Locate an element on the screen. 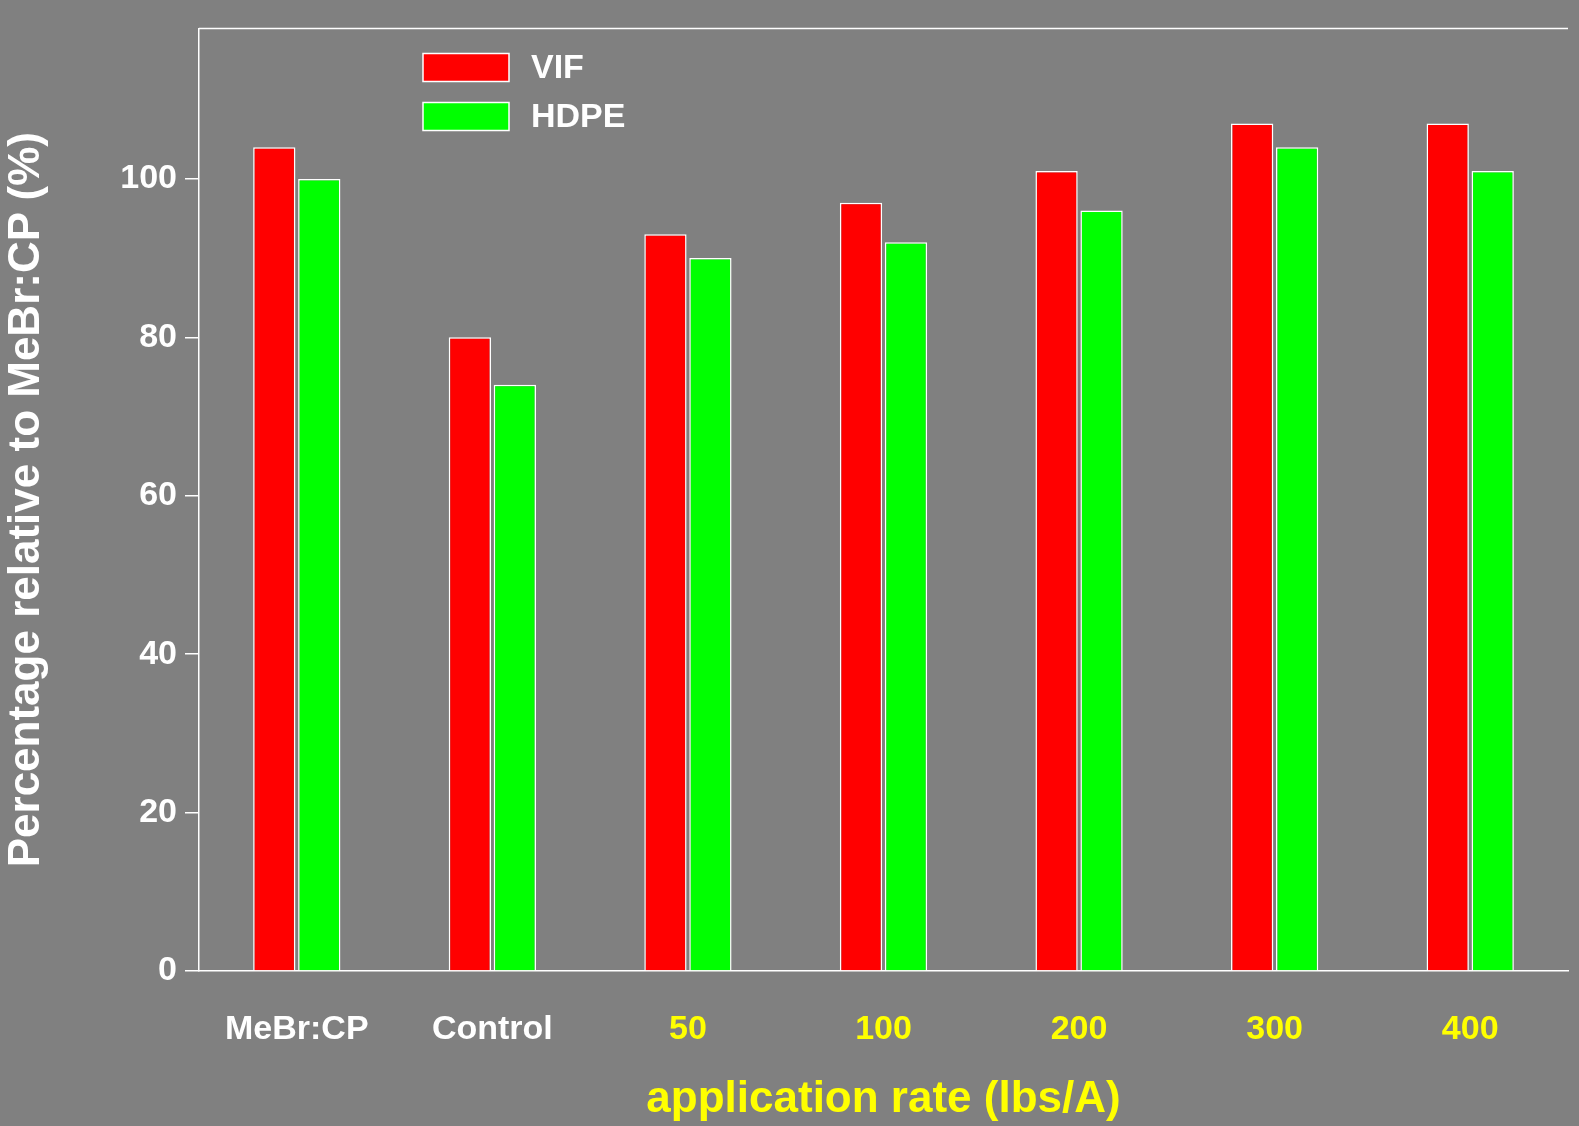 This screenshot has height=1126, width=1579. legend-label: VIF is located at coordinates (557, 65).